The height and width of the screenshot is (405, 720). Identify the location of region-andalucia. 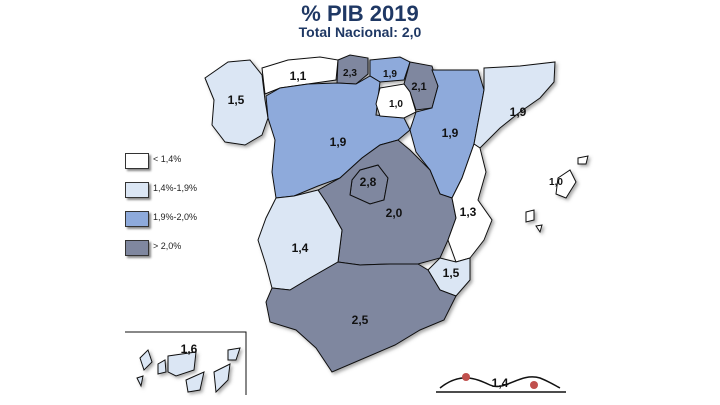
(361, 317).